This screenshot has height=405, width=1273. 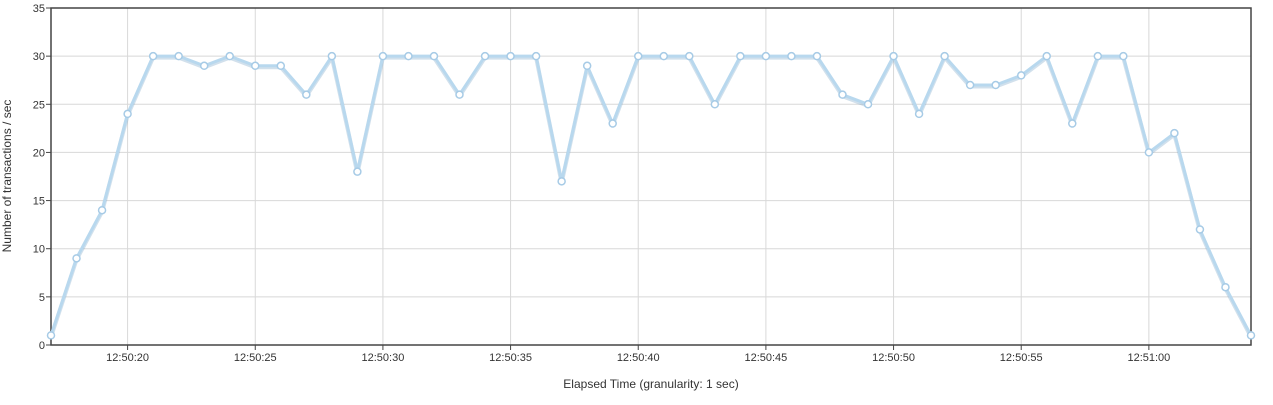 I want to click on y-tick-label: 5, so click(x=42, y=298).